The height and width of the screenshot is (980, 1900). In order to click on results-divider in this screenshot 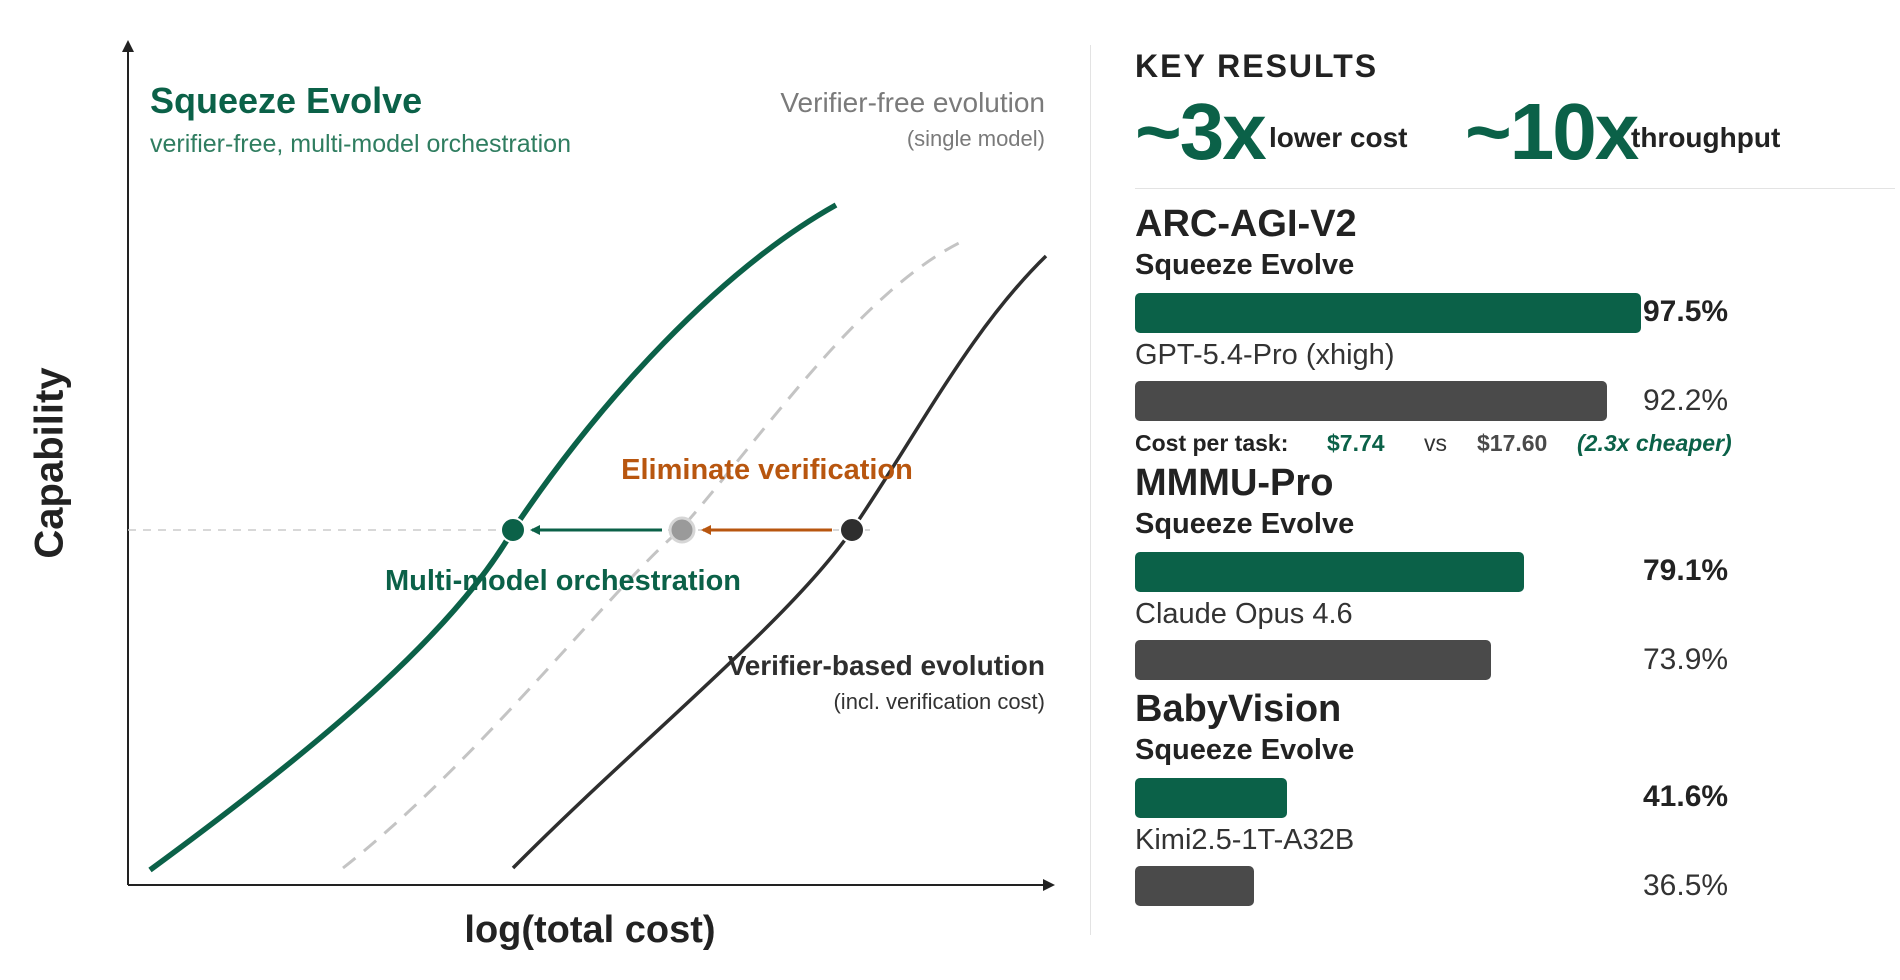, I will do `click(1515, 188)`.